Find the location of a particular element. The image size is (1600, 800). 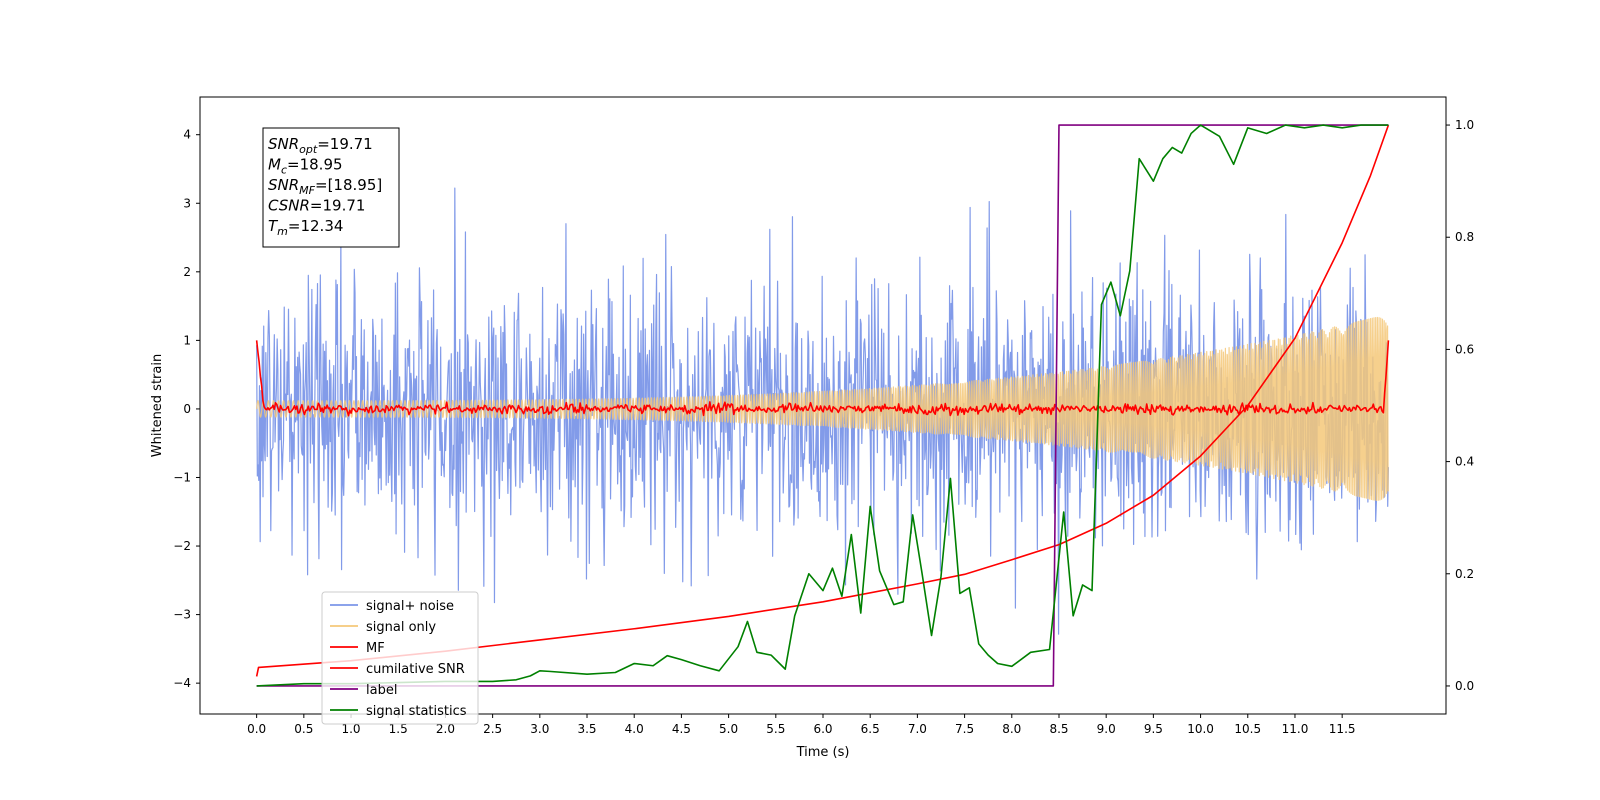

x-tick-label: 3.5 is located at coordinates (586, 729).